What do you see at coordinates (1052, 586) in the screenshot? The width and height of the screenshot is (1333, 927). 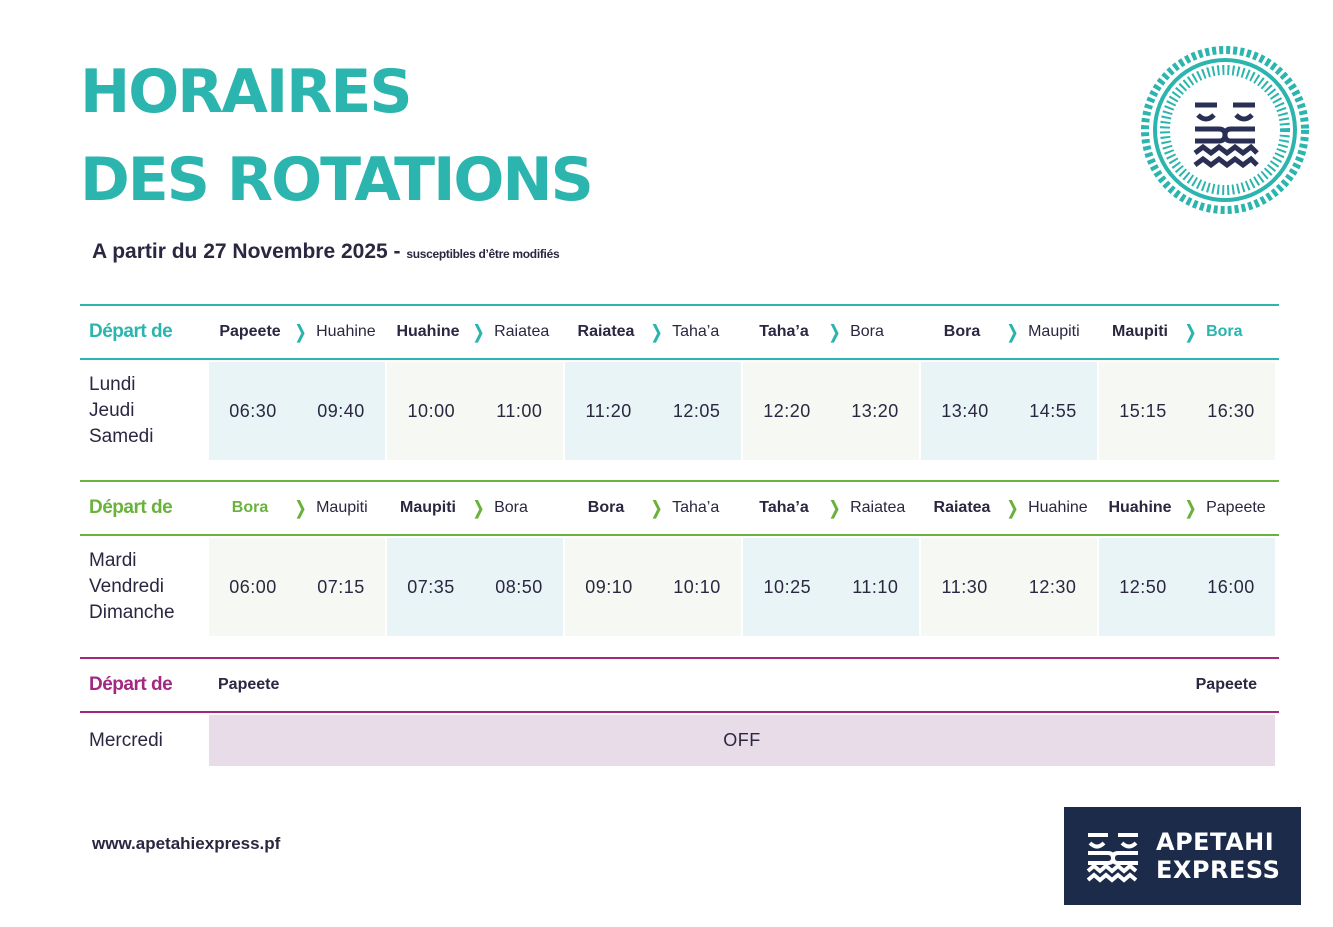 I see `arrival-time: 12:30` at bounding box center [1052, 586].